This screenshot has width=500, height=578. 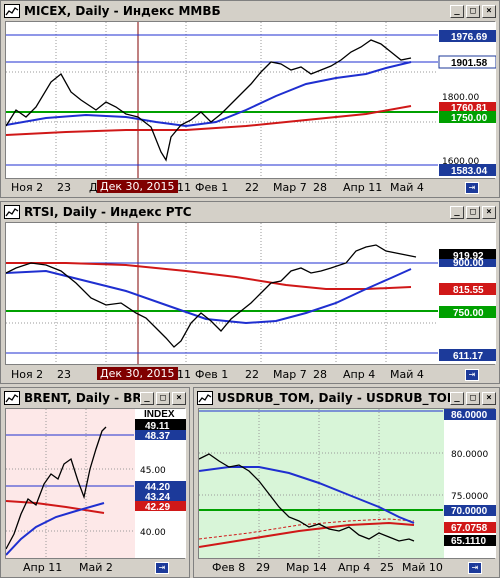 What do you see at coordinates (469, 497) in the screenshot?
I see `axis-label-75: 75.0000` at bounding box center [469, 497].